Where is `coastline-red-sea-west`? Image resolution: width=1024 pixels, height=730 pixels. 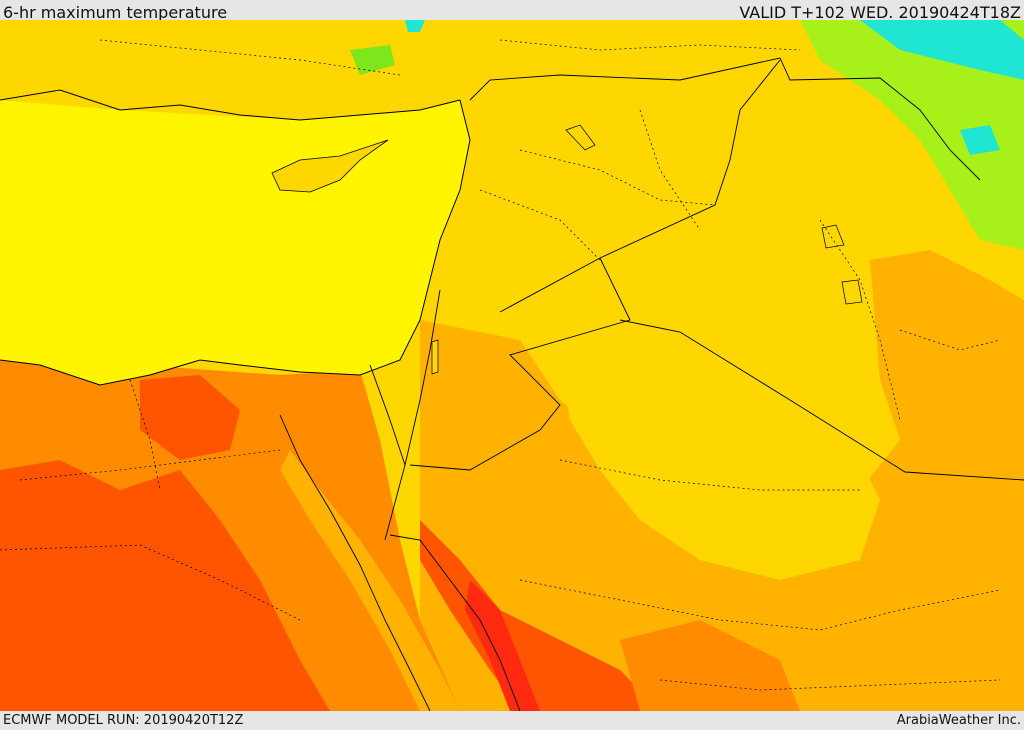
coastline-red-sea-west is located at coordinates (355, 562).